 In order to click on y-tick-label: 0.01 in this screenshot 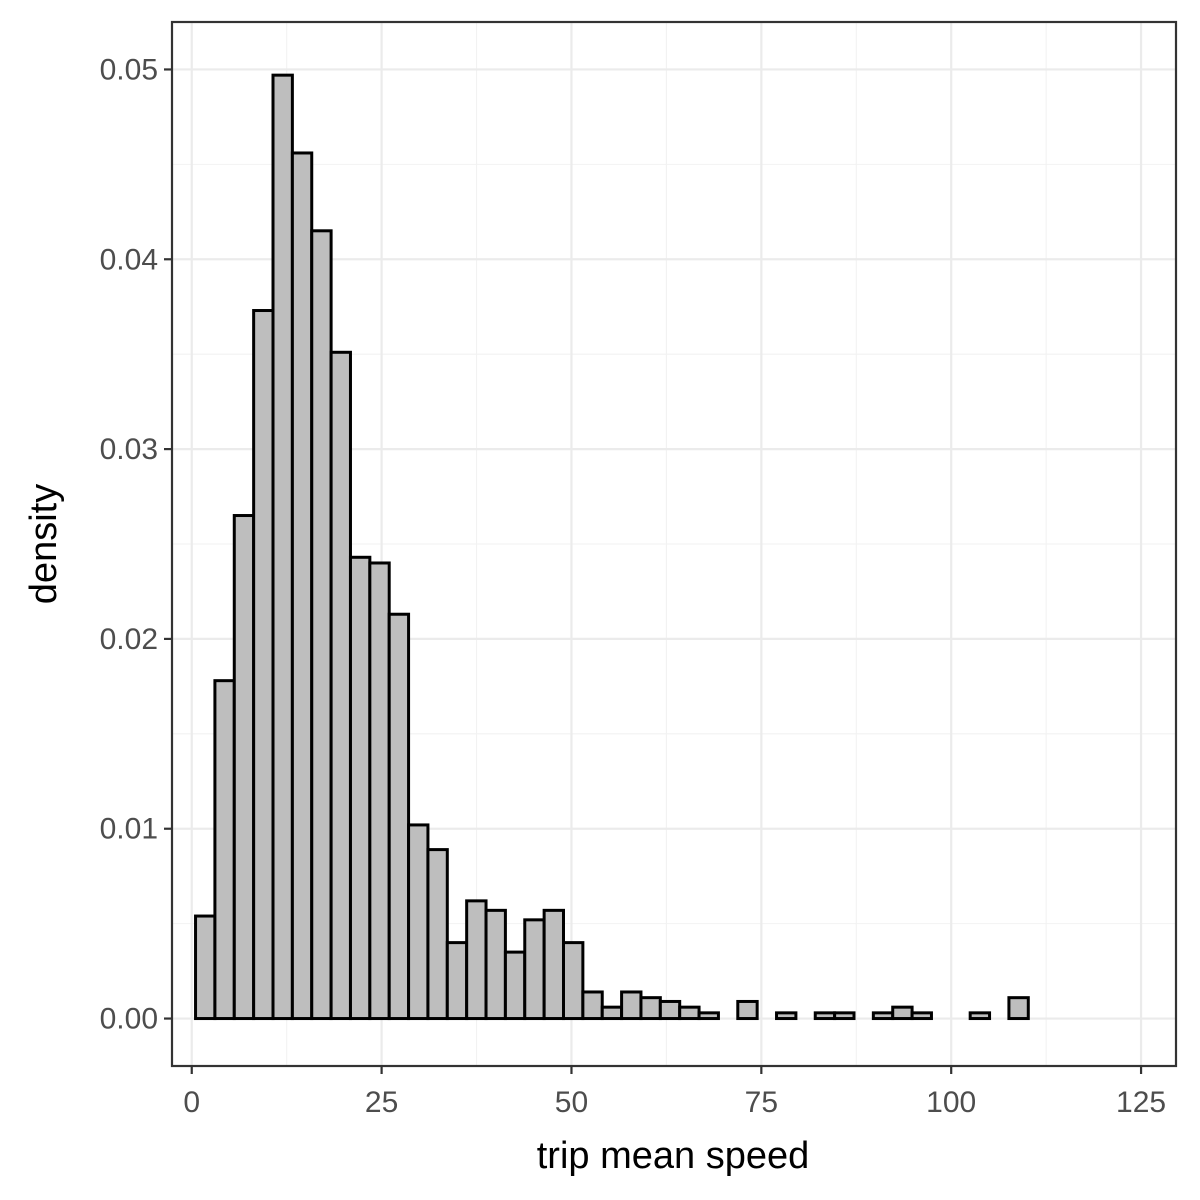, I will do `click(129, 829)`.